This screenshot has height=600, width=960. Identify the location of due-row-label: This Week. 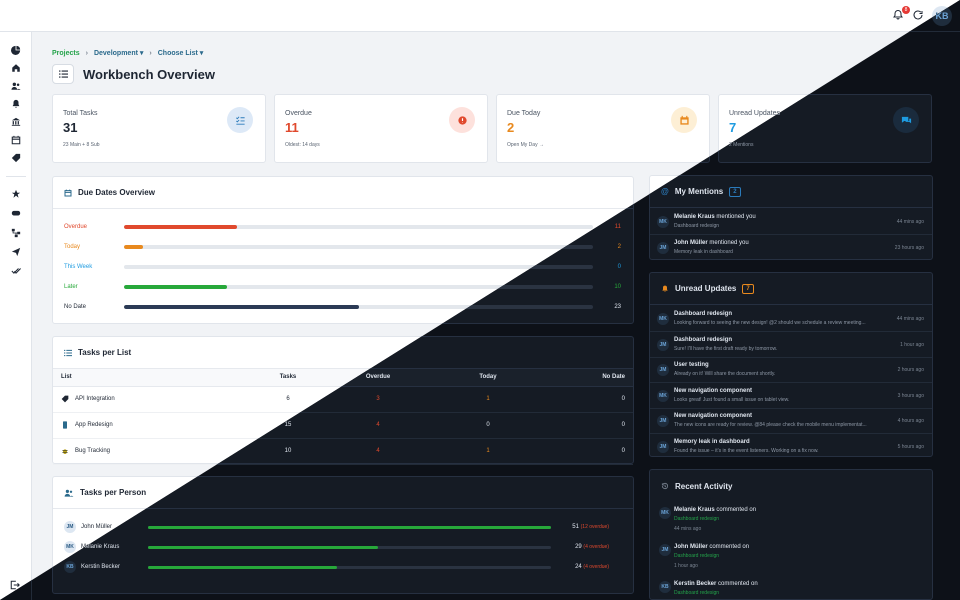
(78, 267).